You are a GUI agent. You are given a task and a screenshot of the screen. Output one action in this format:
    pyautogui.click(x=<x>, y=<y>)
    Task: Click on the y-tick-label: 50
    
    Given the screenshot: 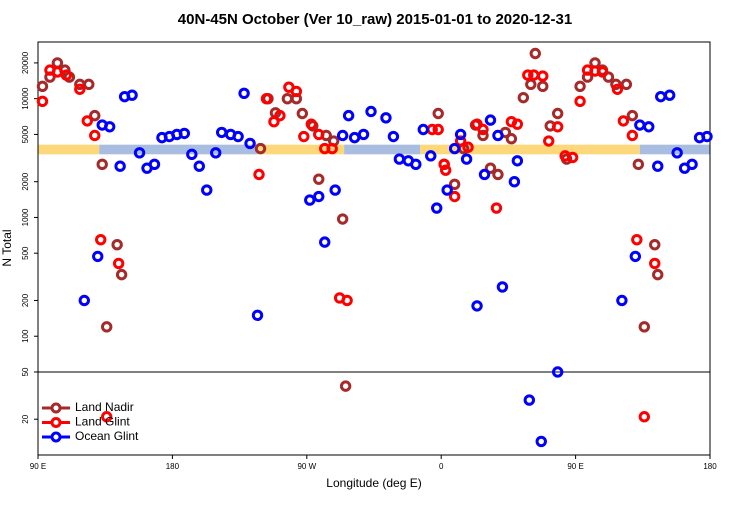 What is the action you would take?
    pyautogui.click(x=25, y=371)
    